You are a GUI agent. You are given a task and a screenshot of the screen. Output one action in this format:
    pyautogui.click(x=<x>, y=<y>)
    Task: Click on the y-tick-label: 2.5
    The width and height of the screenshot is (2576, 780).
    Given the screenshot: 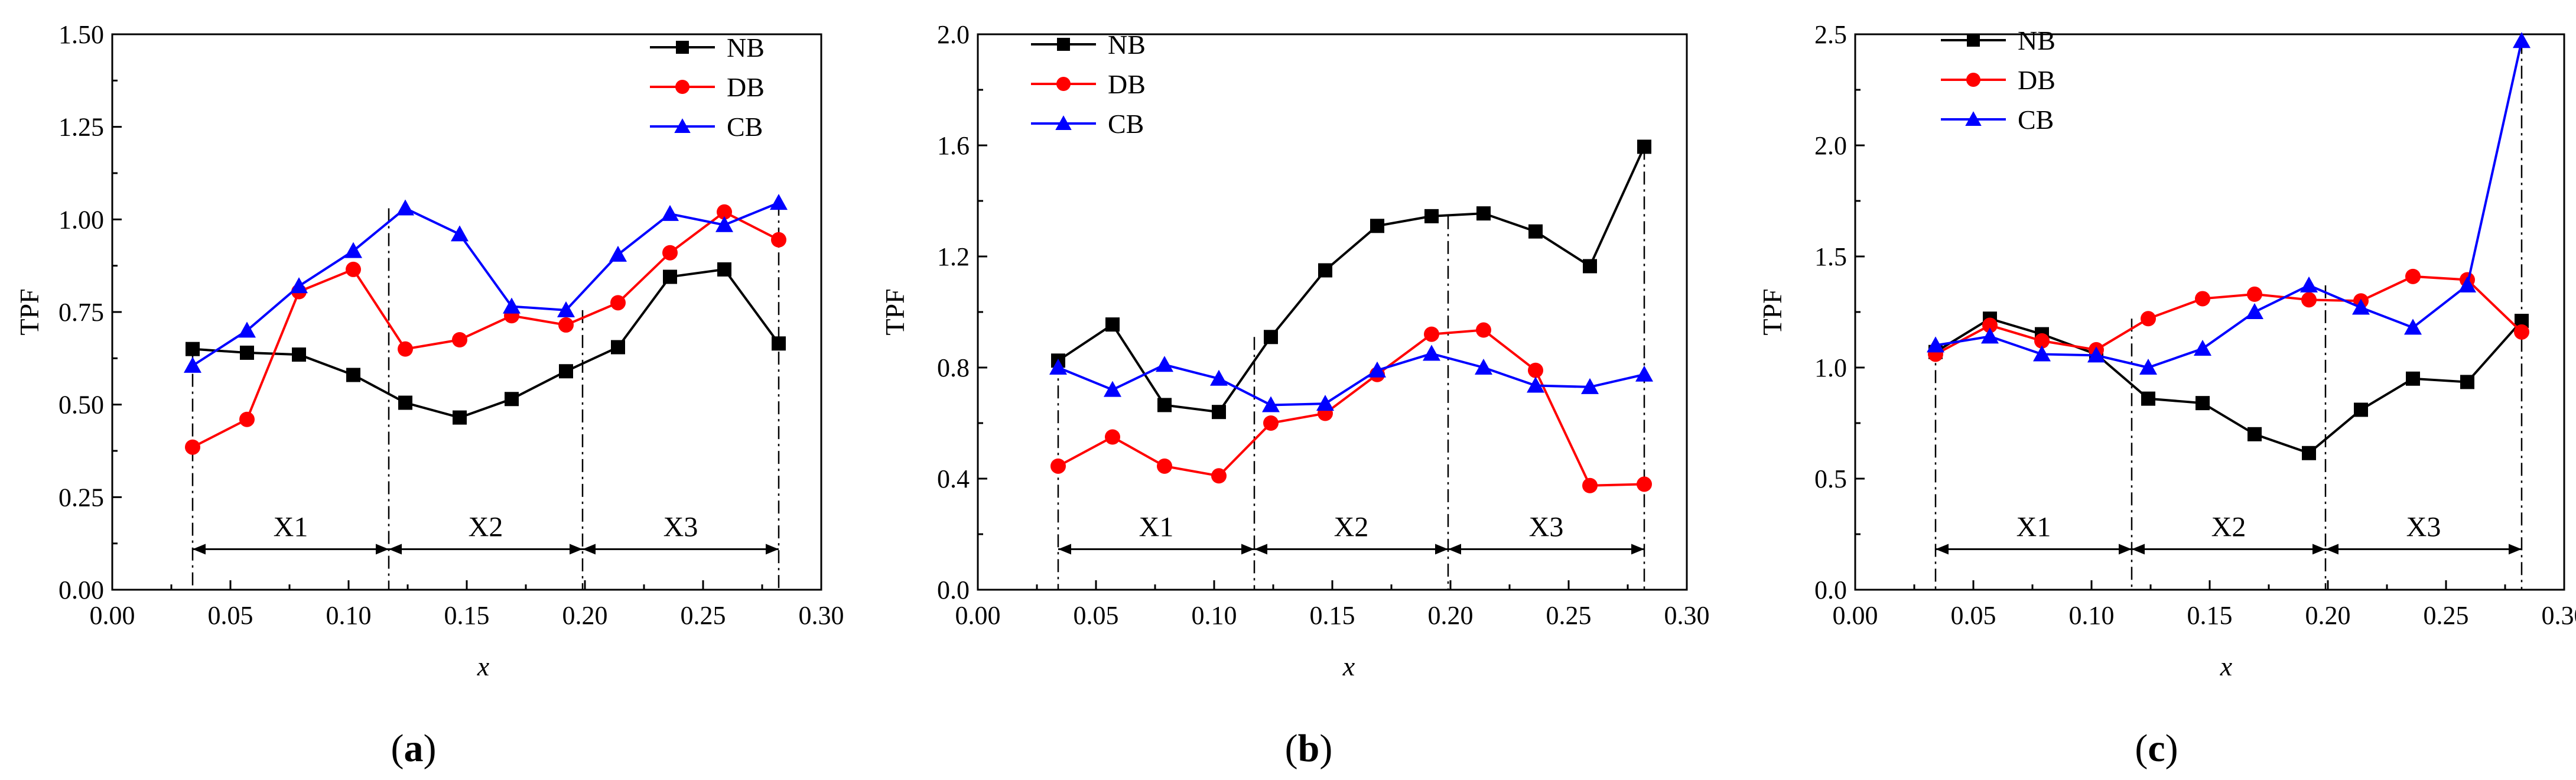 What is the action you would take?
    pyautogui.click(x=1831, y=34)
    